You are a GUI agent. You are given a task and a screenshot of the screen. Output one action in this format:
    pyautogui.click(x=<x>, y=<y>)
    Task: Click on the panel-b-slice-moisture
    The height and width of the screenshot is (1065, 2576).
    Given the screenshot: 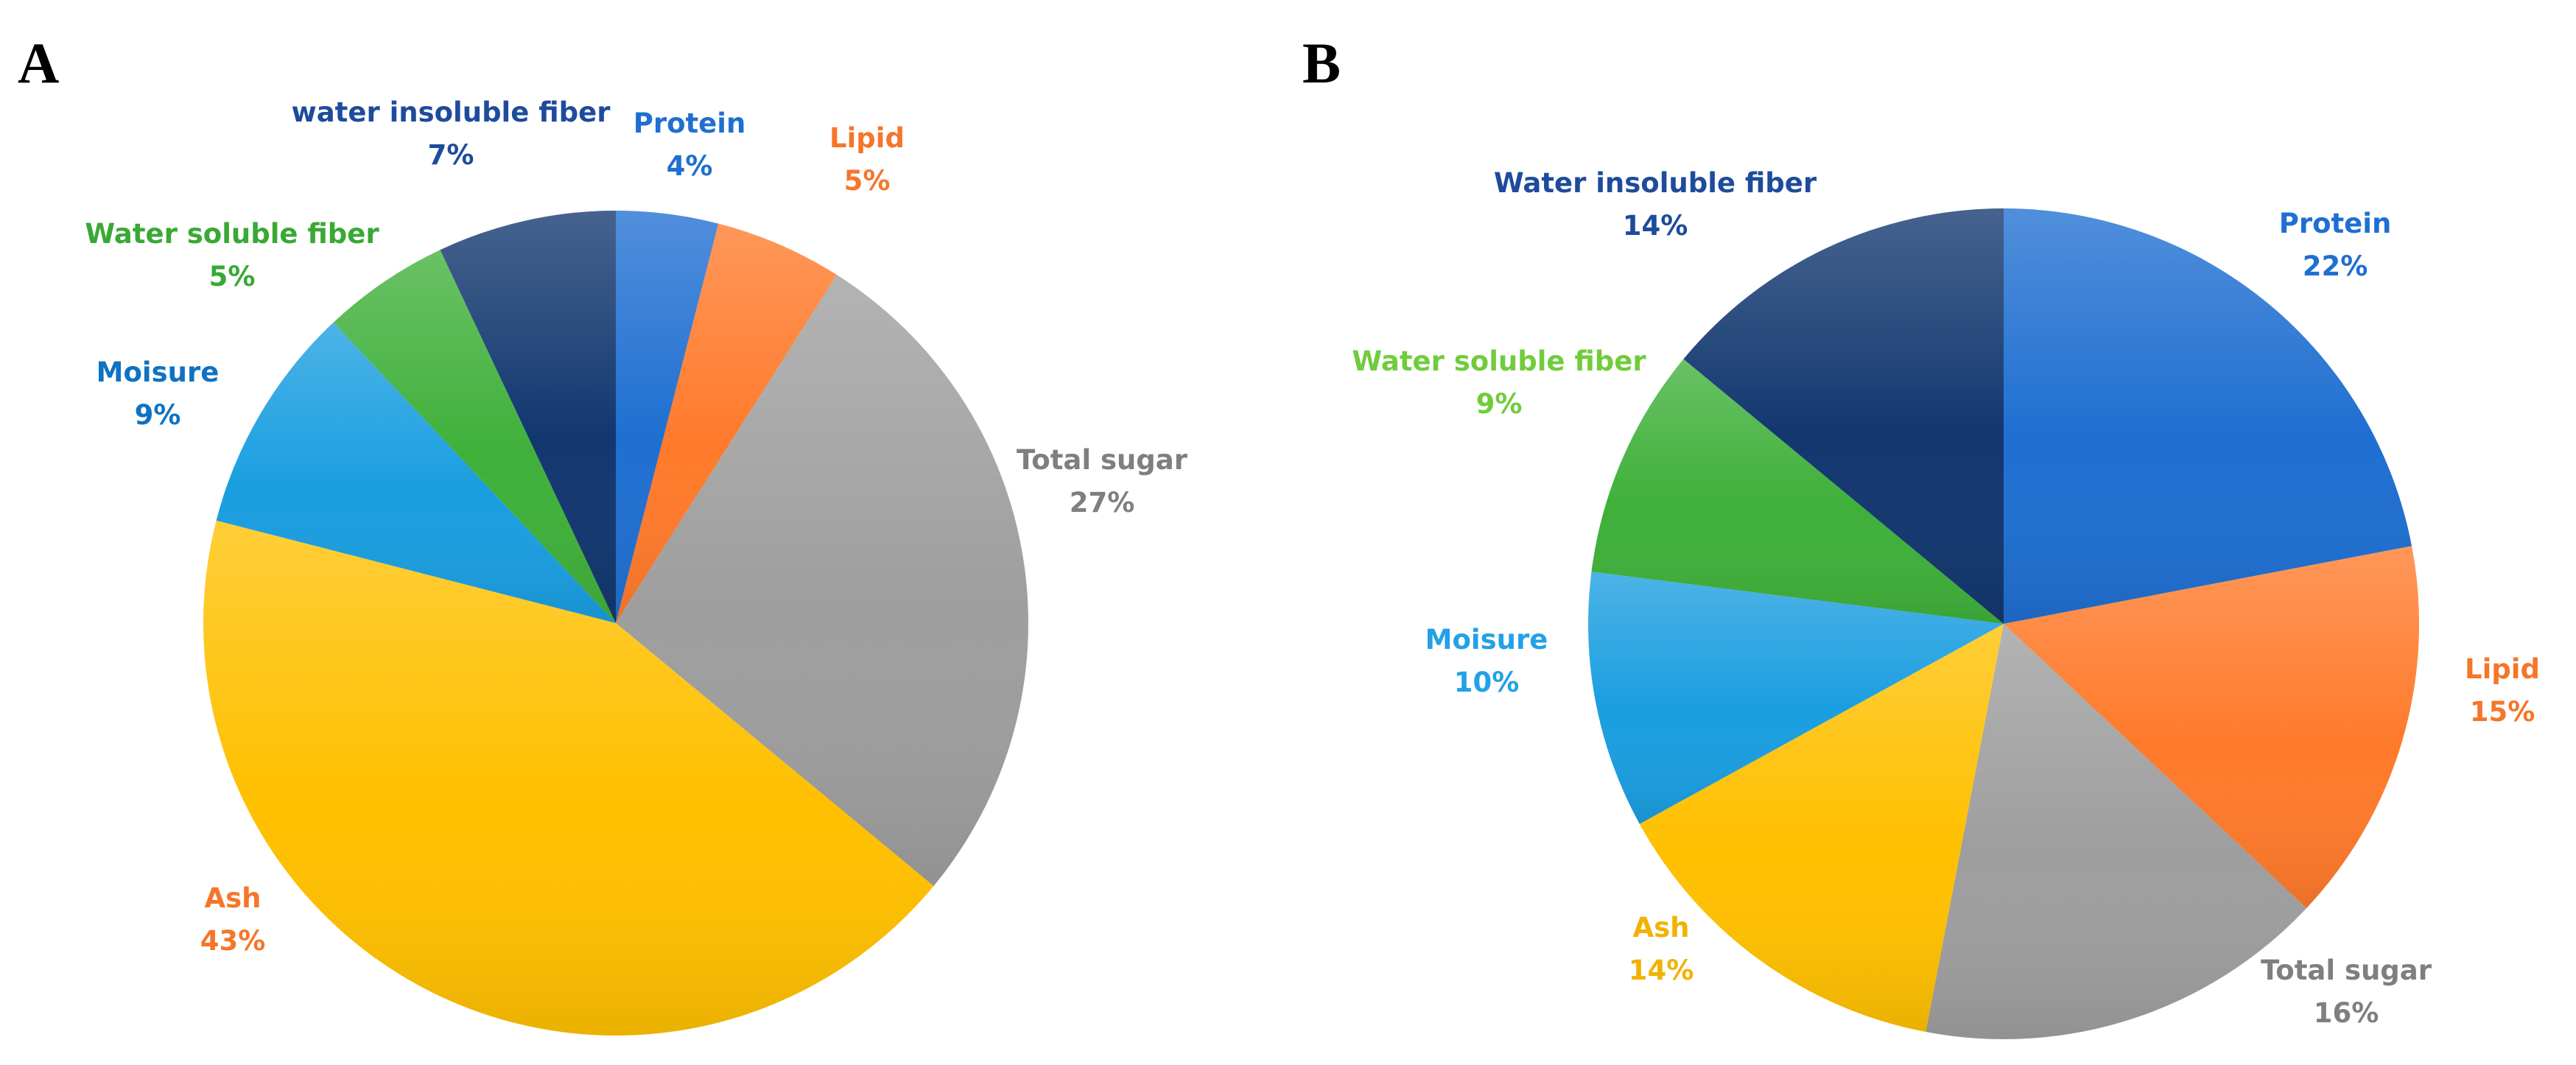 What is the action you would take?
    pyautogui.click(x=1796, y=698)
    